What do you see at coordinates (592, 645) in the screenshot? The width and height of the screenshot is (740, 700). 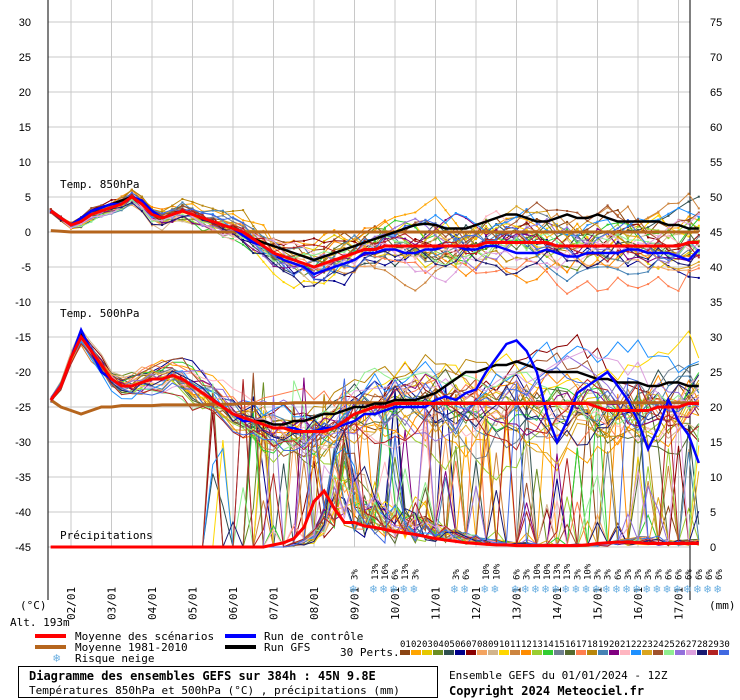 I see `pert-number: 18` at bounding box center [592, 645].